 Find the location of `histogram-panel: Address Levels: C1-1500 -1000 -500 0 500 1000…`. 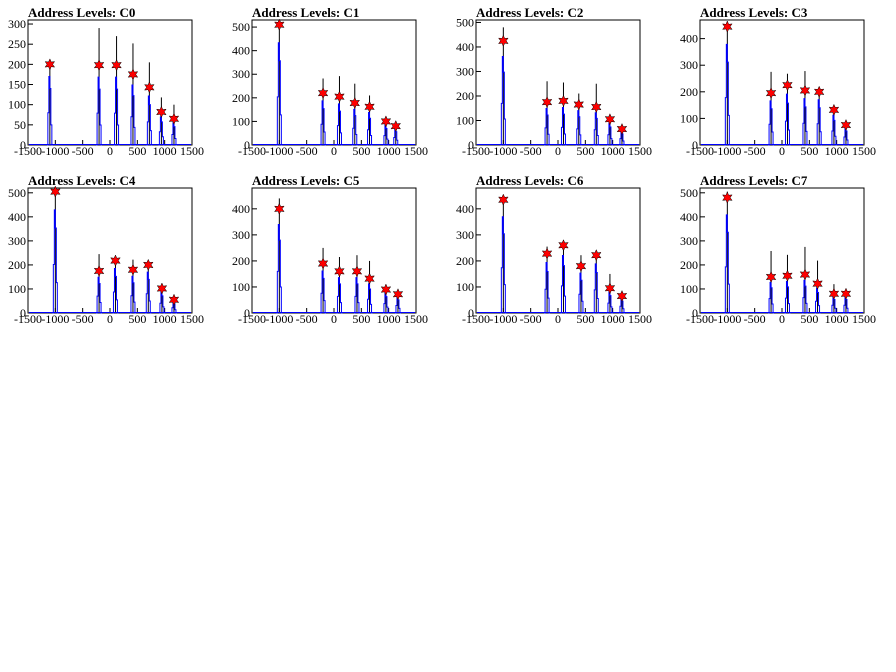

histogram-panel: Address Levels: C1-1500 -1000 -500 0 500 1000… is located at coordinates (330, 81).